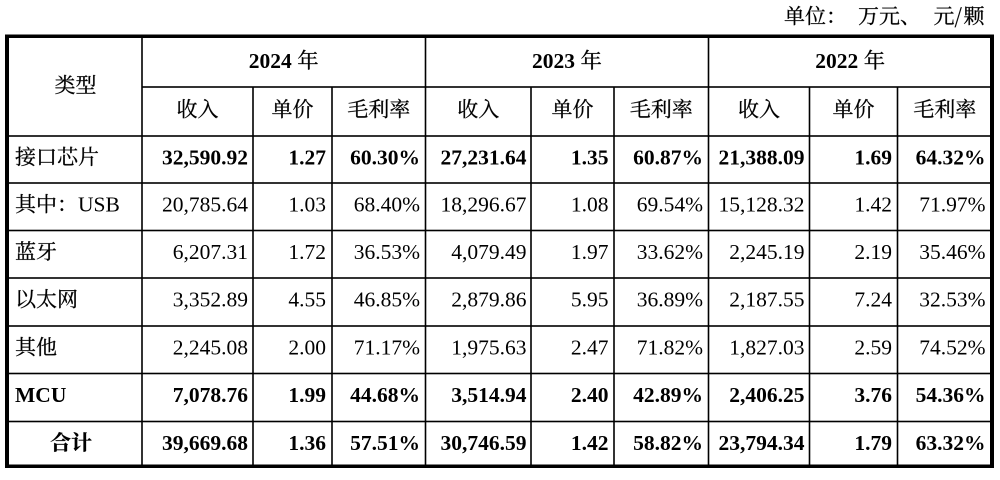 The width and height of the screenshot is (1000, 480). Describe the element at coordinates (205, 205) in the screenshot. I see `svg-text: 20,785.64` at that location.